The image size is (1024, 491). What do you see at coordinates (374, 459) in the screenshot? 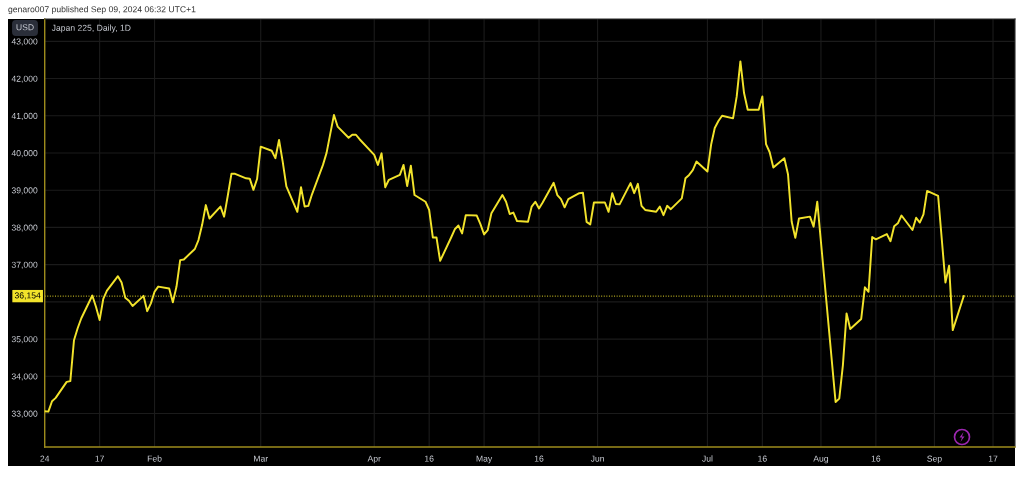
I see `x-tick-label: Apr` at bounding box center [374, 459].